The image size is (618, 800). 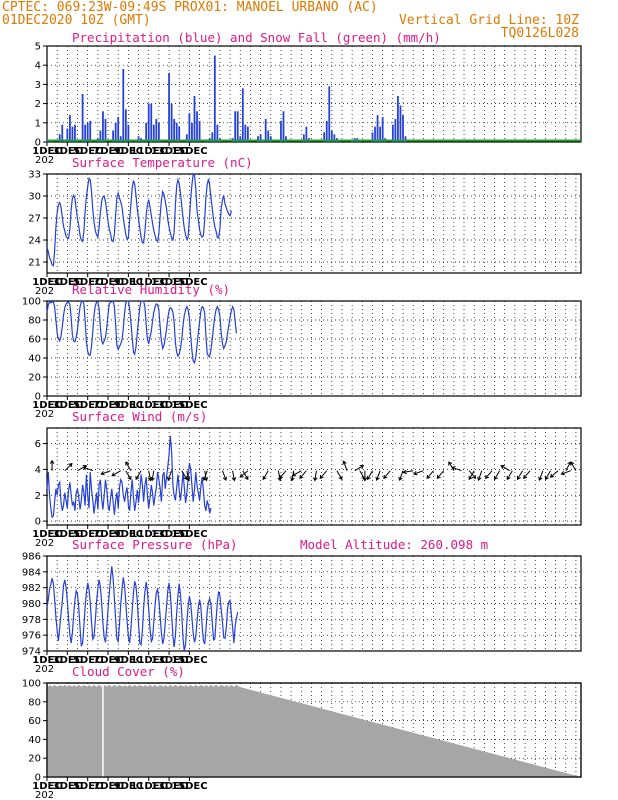 What do you see at coordinates (34, 378) in the screenshot?
I see `y-tick-label: 20` at bounding box center [34, 378].